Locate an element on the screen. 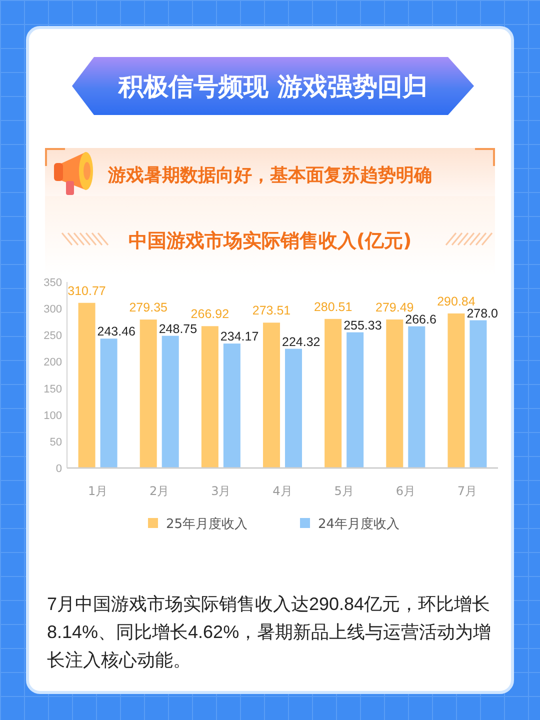 This screenshot has height=720, width=540. data-label: 234.17 is located at coordinates (239, 337).